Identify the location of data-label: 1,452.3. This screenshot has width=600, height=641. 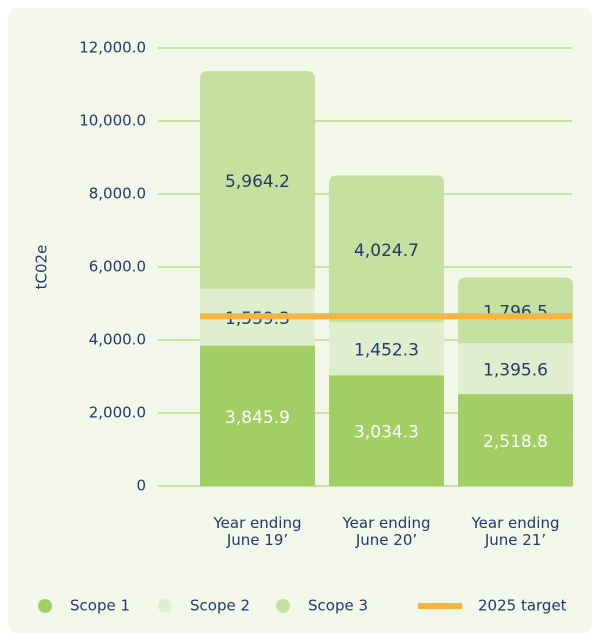
(386, 351).